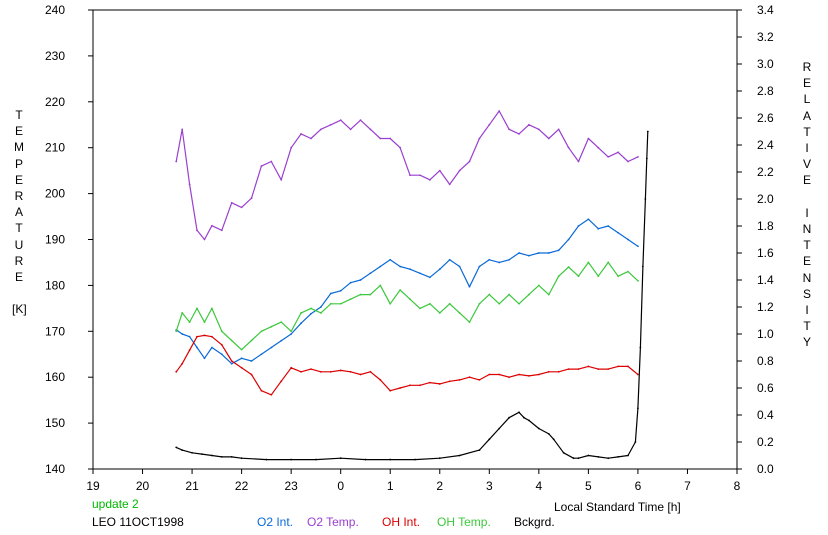 The width and height of the screenshot is (828, 535). What do you see at coordinates (439, 486) in the screenshot?
I see `x-tick-label: 2` at bounding box center [439, 486].